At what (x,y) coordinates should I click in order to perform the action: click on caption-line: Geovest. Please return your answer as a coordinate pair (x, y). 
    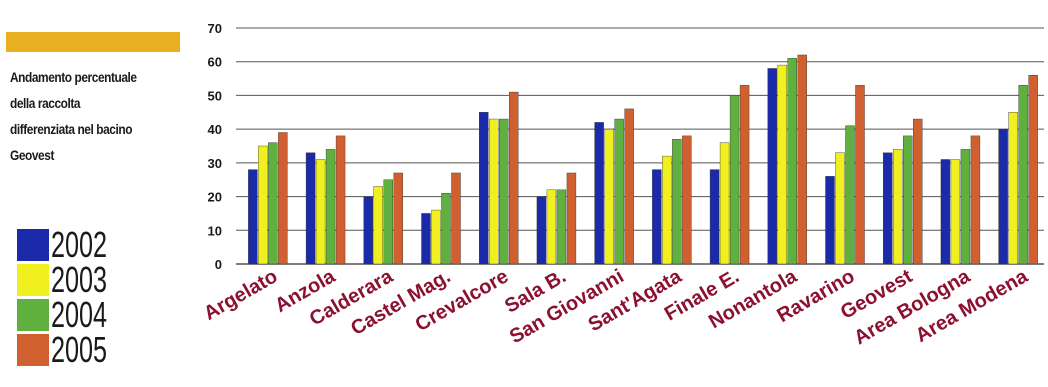
    Looking at the image, I should click on (32, 155).